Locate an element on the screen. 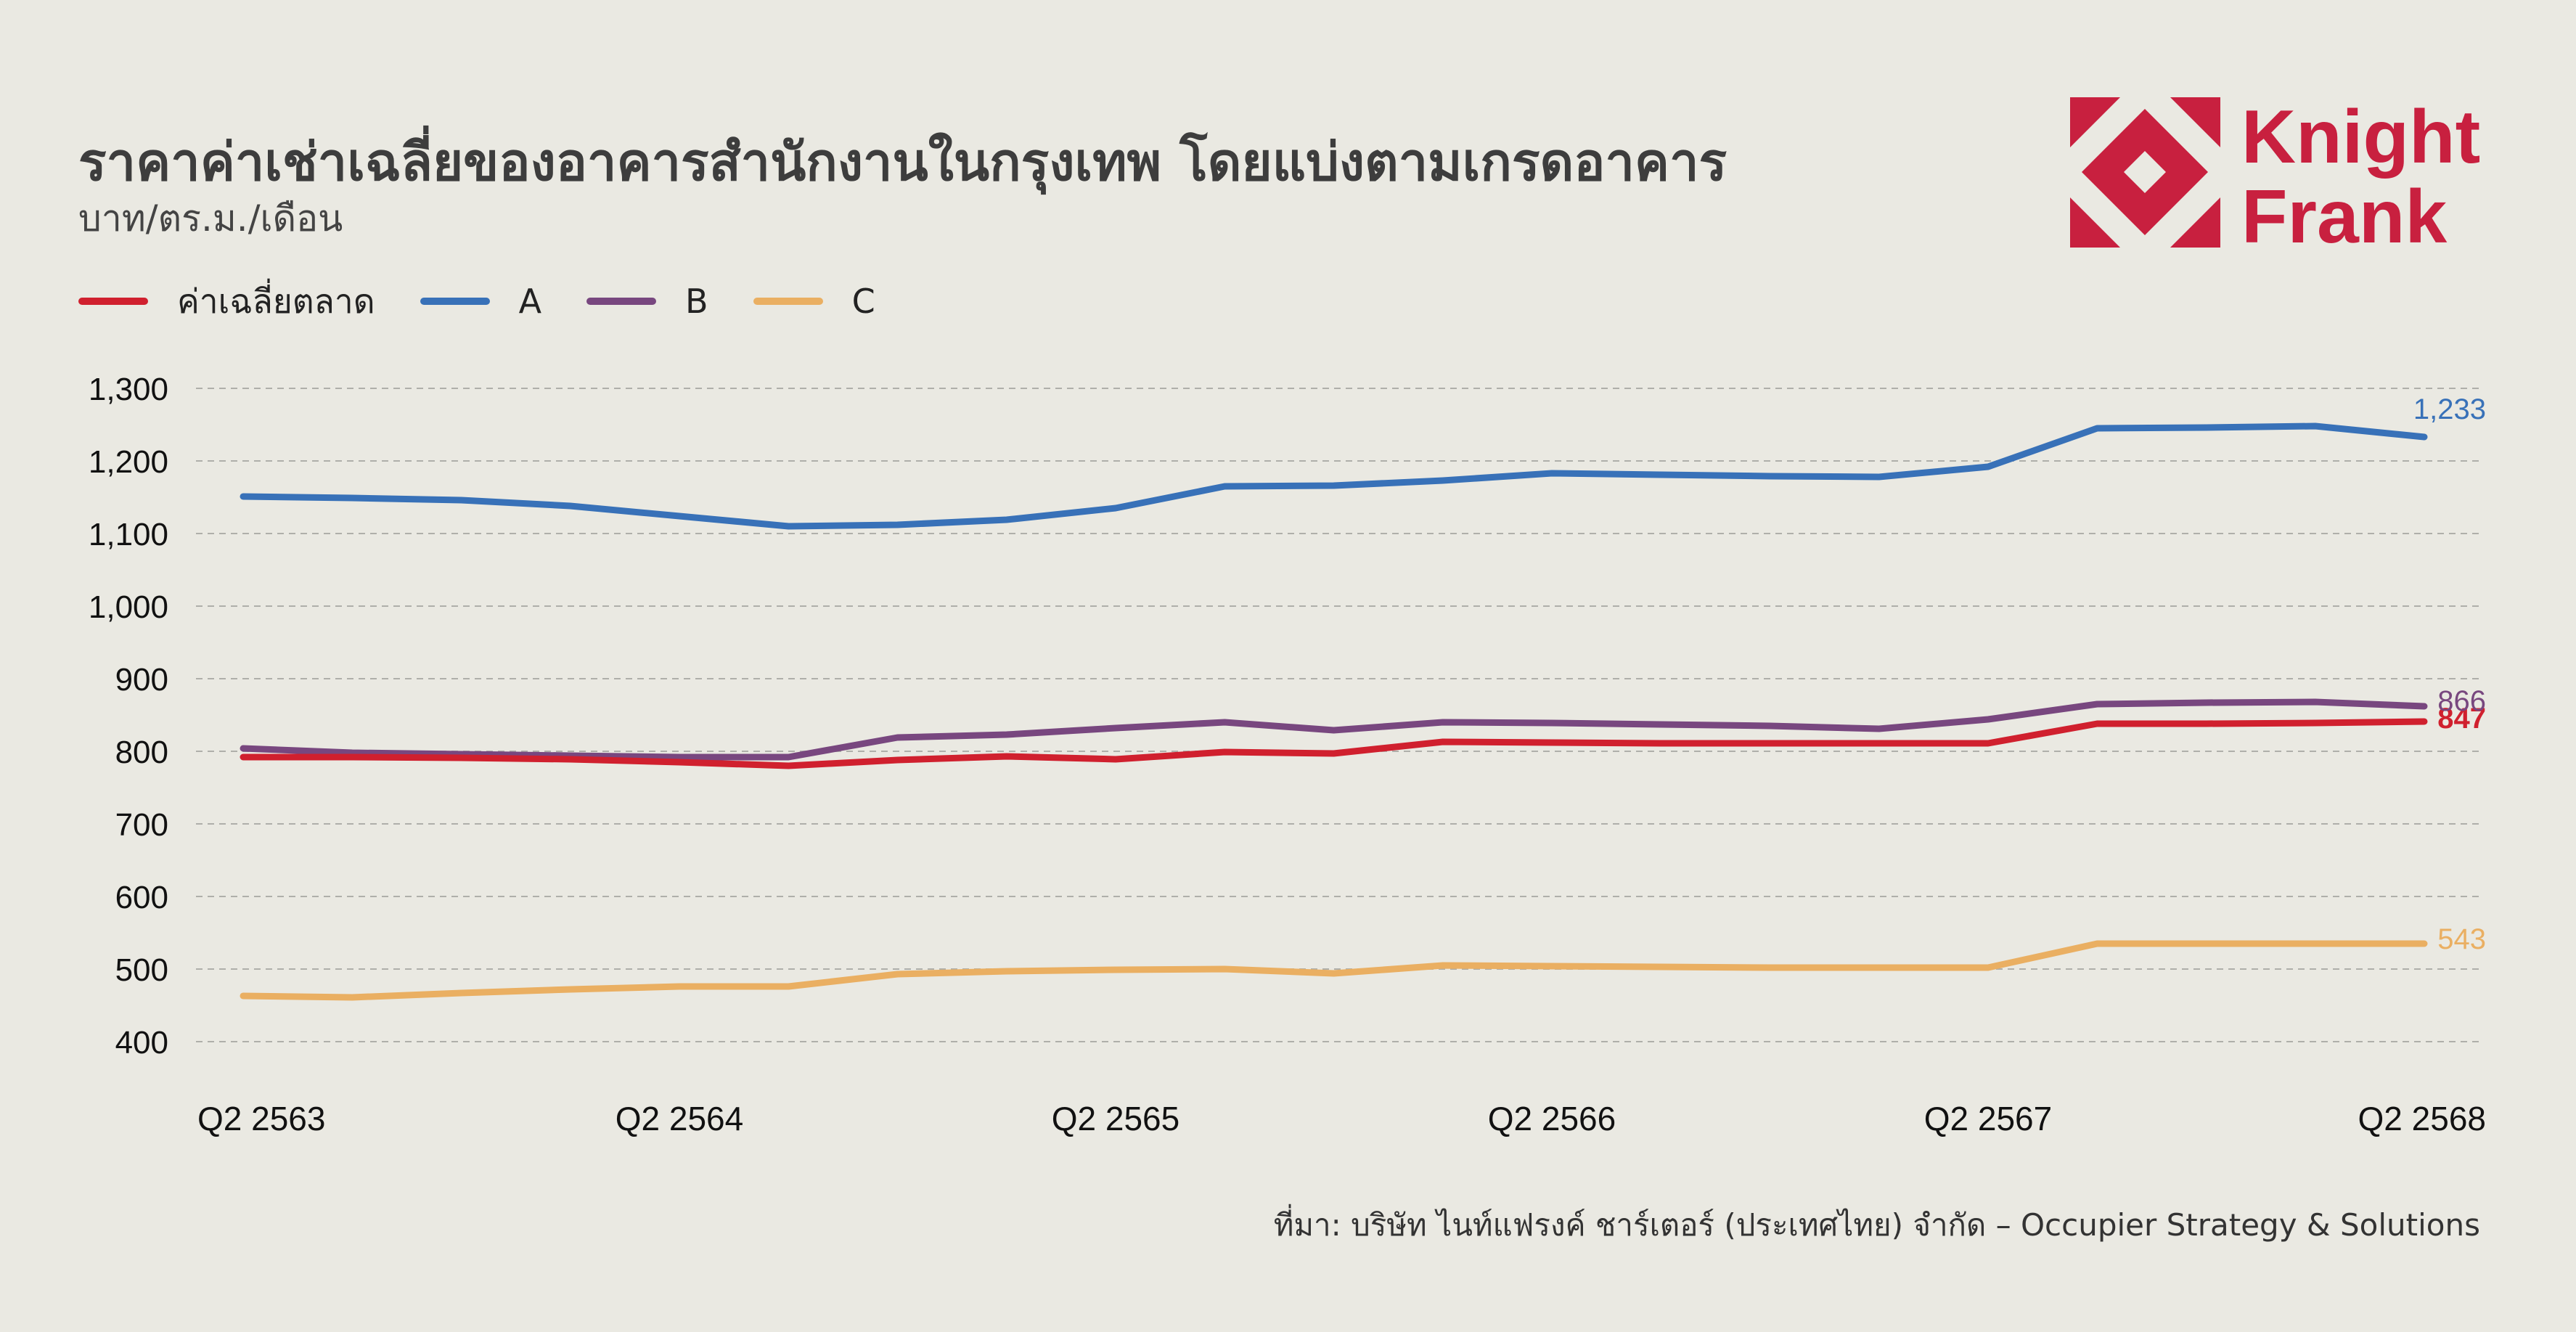 This screenshot has width=2576, height=1332. logo-wordmark-knight: Knight is located at coordinates (2360, 138).